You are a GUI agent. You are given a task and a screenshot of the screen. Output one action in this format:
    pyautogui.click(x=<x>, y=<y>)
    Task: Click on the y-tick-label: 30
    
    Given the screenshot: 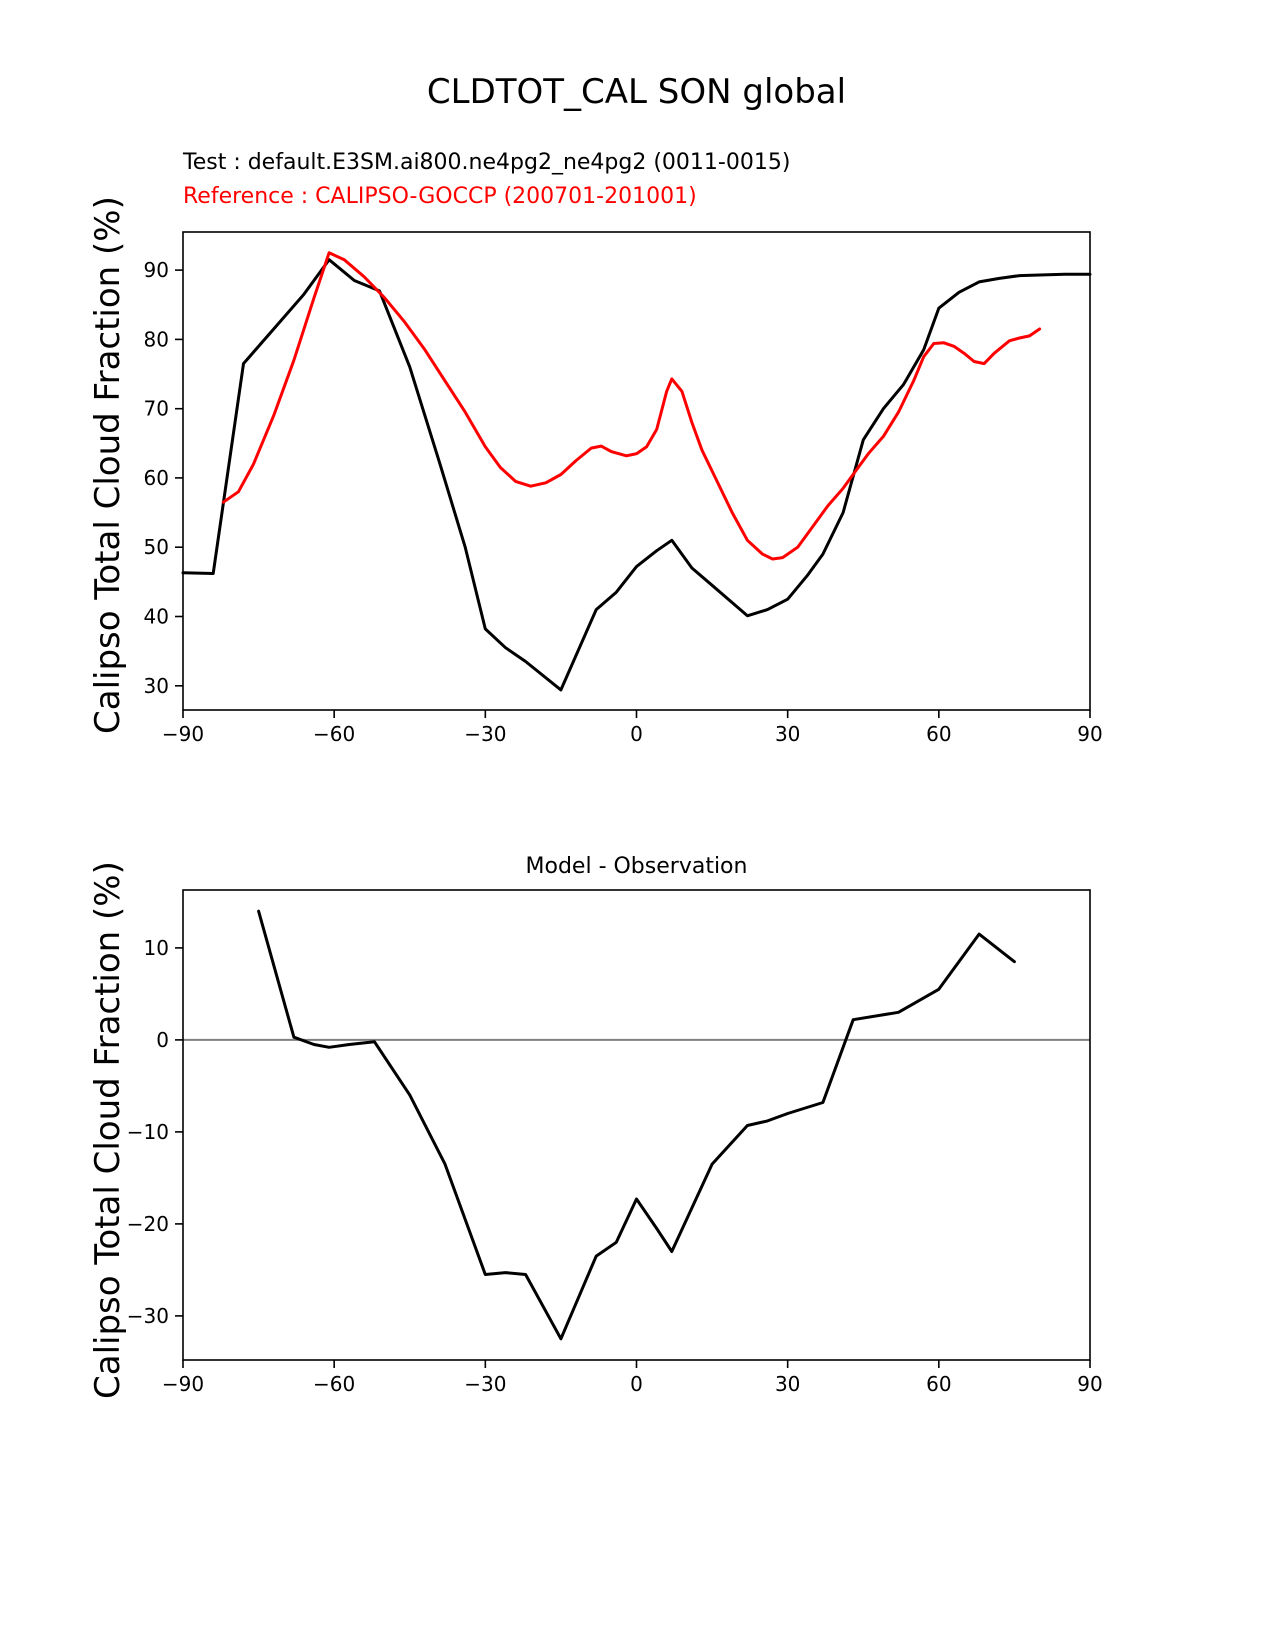 What is the action you would take?
    pyautogui.click(x=156, y=686)
    